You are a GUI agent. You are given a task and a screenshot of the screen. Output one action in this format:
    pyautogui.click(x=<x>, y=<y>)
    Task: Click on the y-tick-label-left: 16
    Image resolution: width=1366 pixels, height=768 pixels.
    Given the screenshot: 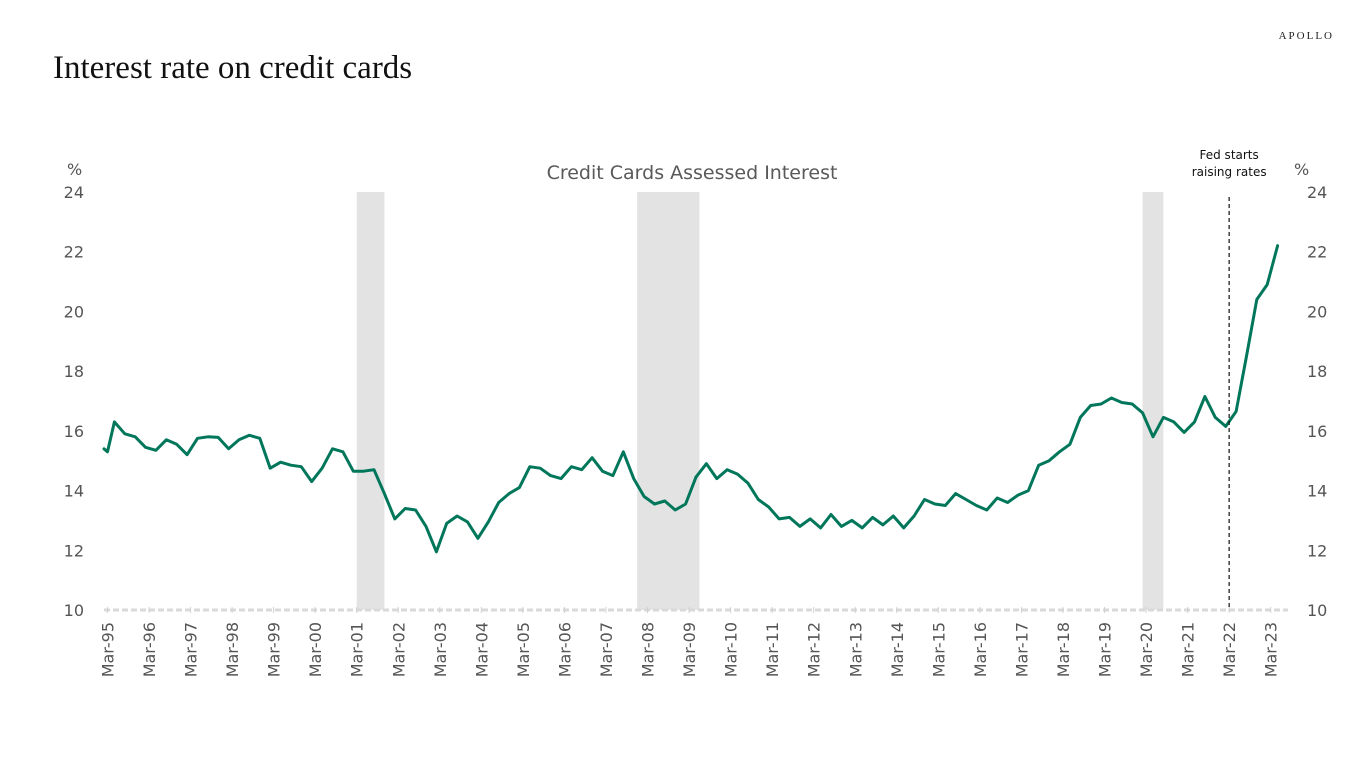 What is the action you would take?
    pyautogui.click(x=74, y=431)
    